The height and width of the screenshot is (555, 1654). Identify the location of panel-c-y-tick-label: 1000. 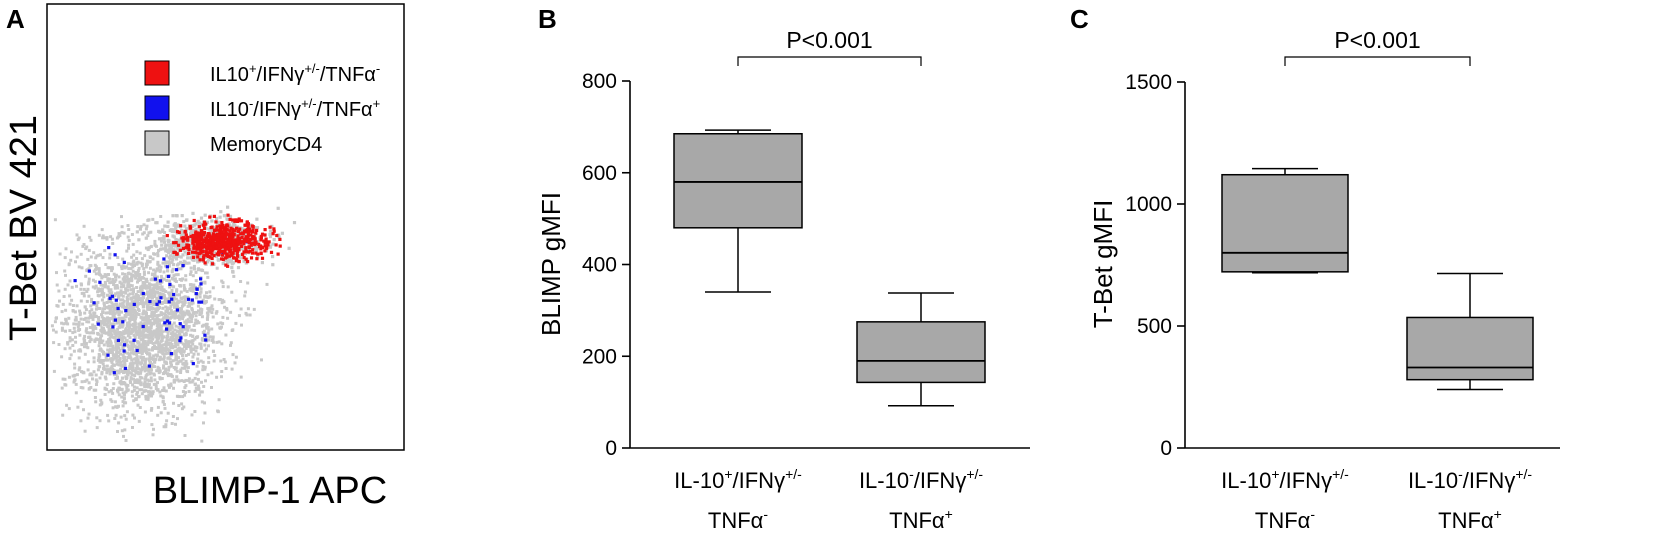
(1148, 204).